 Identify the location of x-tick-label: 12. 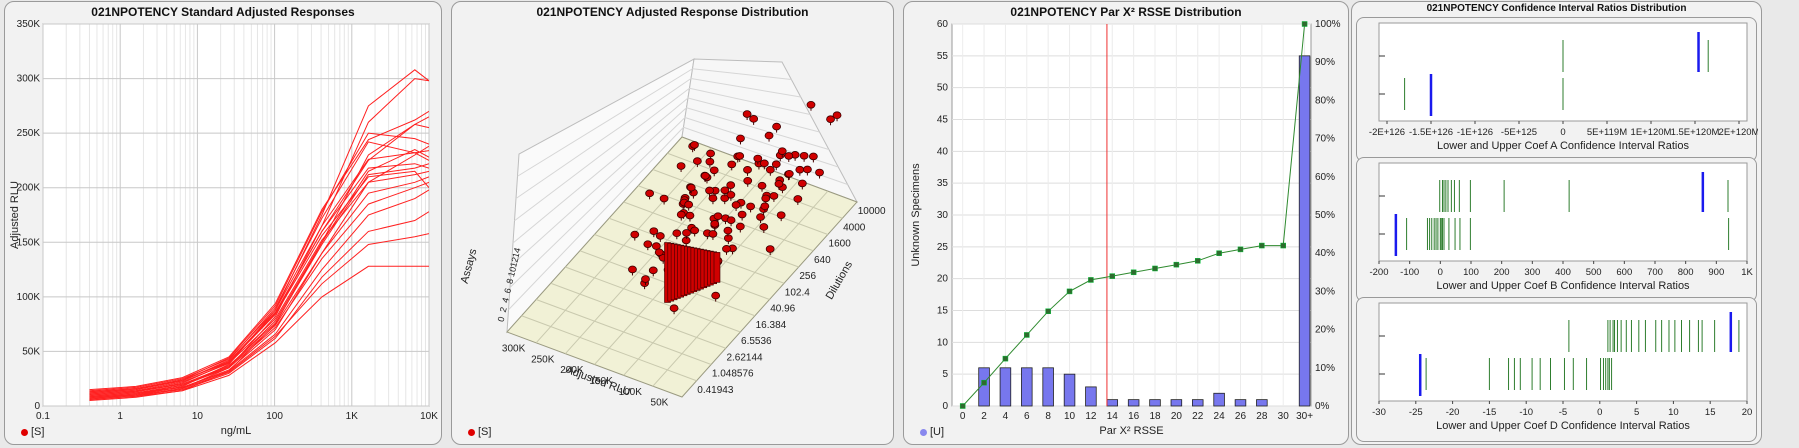
(1091, 416).